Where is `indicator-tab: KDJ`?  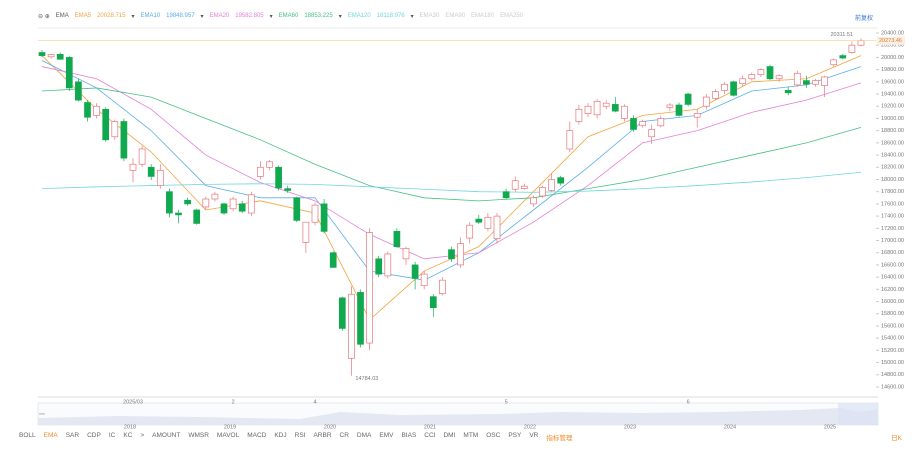
indicator-tab: KDJ is located at coordinates (280, 435).